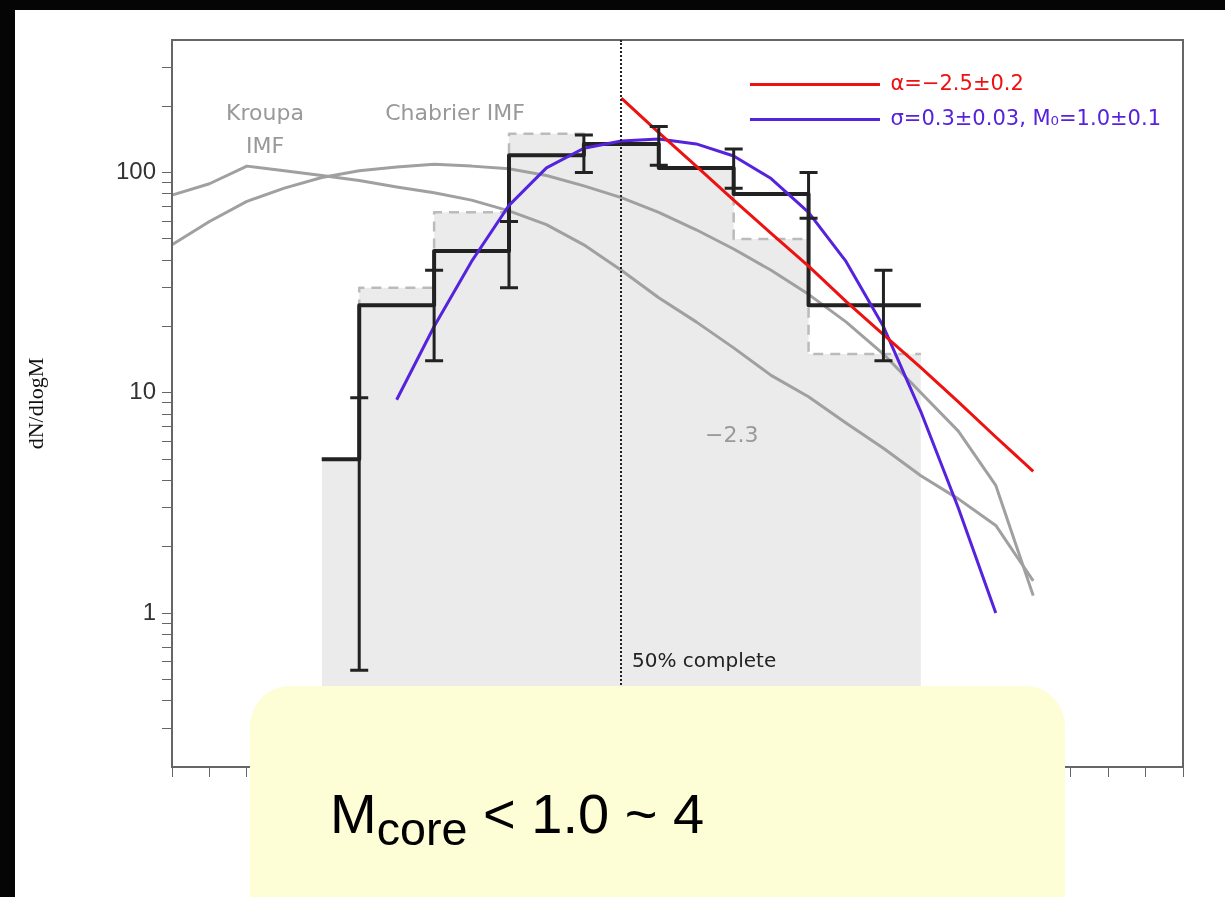 Image resolution: width=1225 pixels, height=897 pixels. What do you see at coordinates (732, 435) in the screenshot?
I see `annotation: −2.3` at bounding box center [732, 435].